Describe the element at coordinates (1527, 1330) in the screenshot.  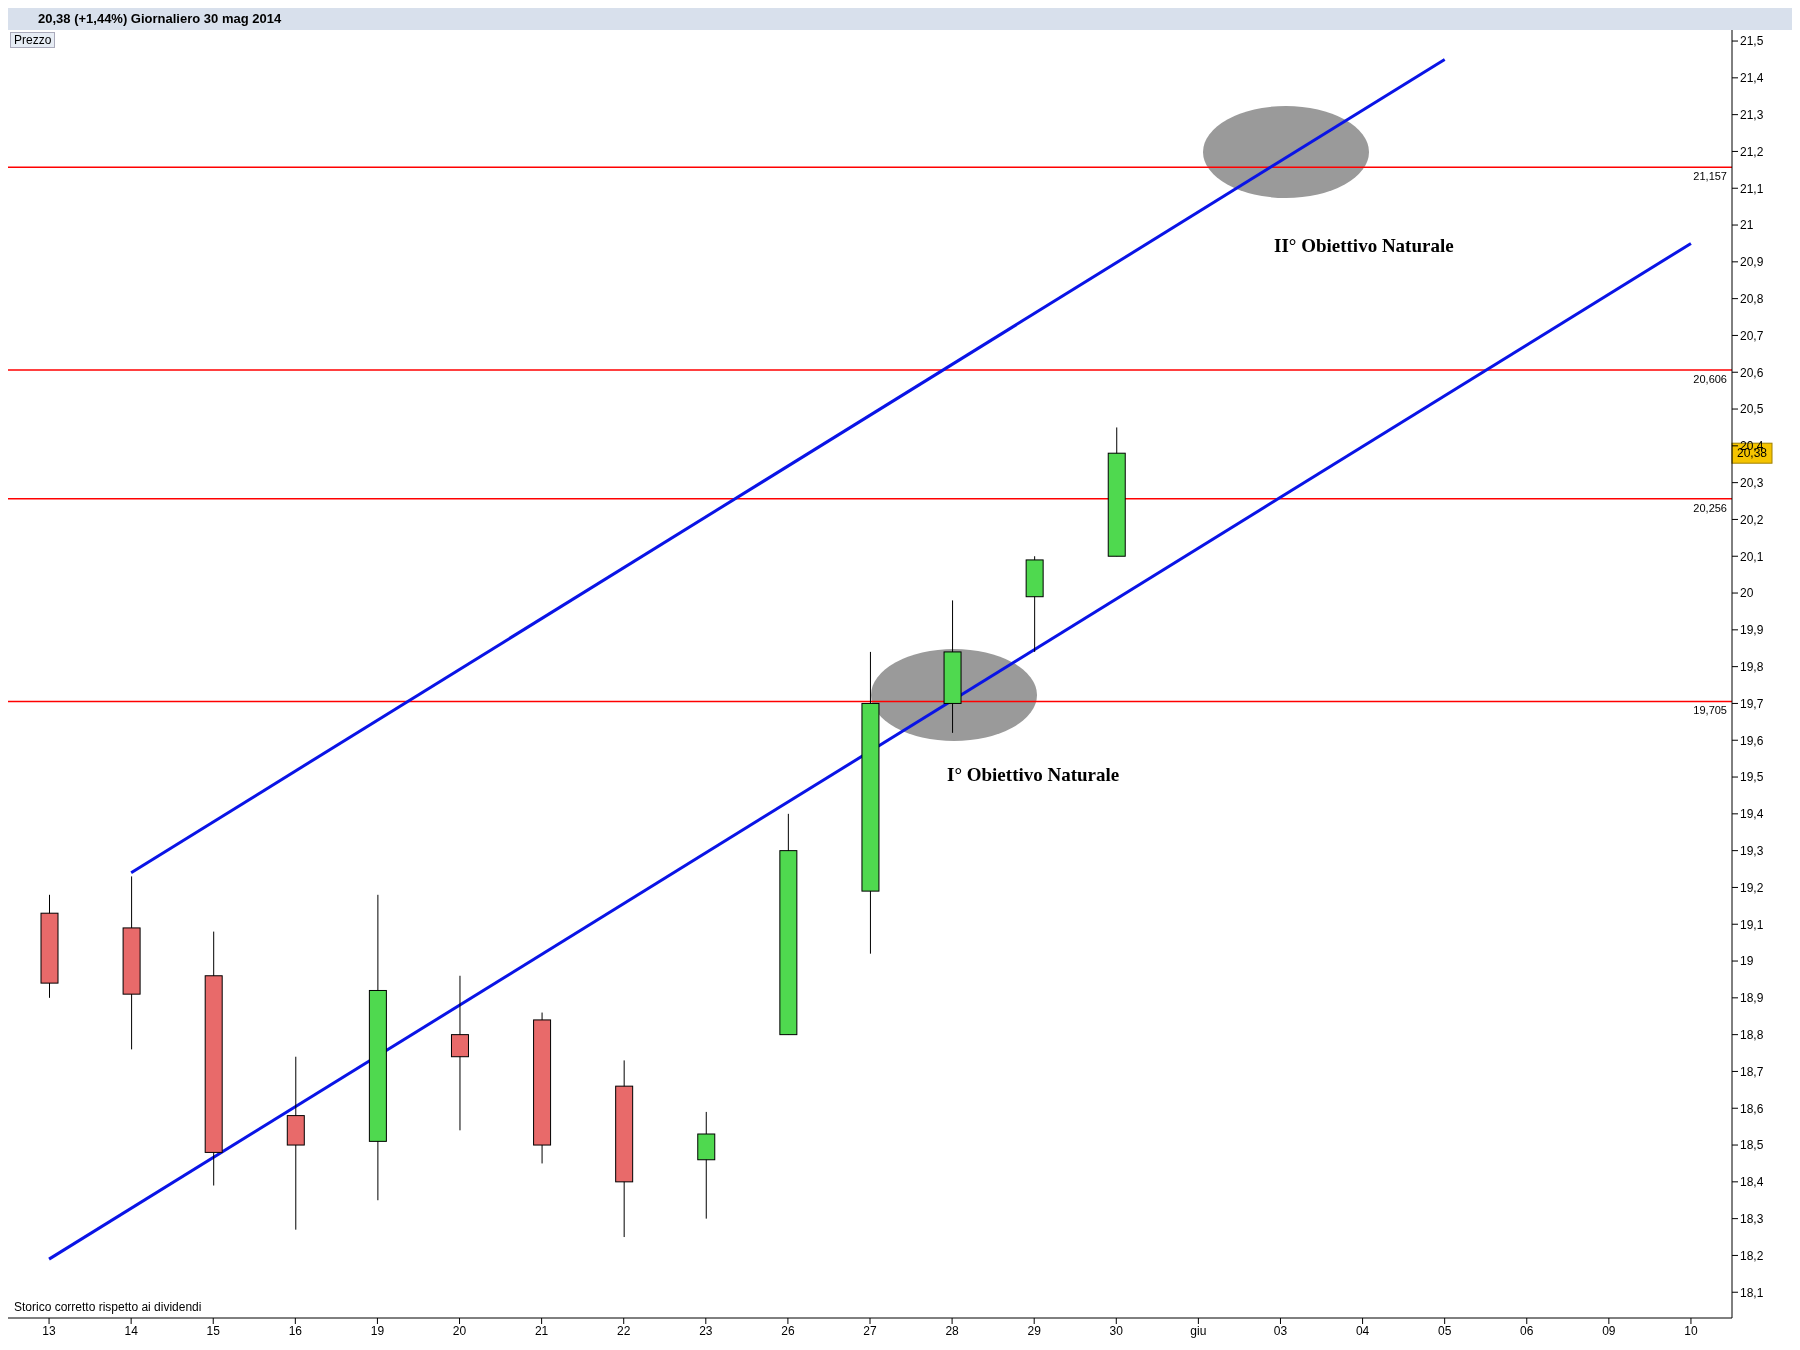
I see `x-tick-label: 06` at that location.